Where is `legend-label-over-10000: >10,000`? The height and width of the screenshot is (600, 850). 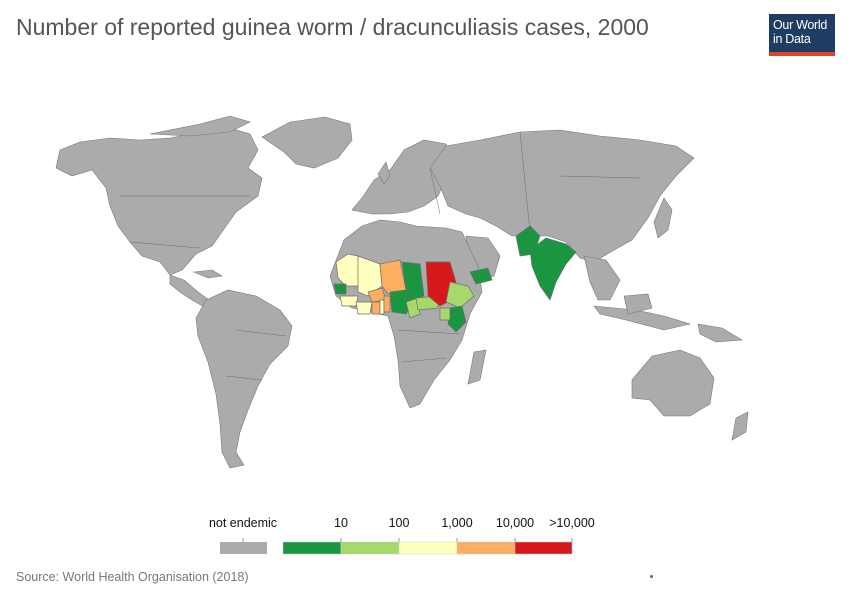 legend-label-over-10000: >10,000 is located at coordinates (572, 523).